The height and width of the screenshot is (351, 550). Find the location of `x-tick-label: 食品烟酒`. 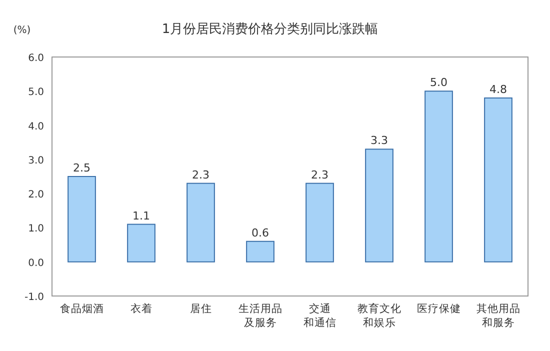

x-tick-label: 食品烟酒 is located at coordinates (82, 308).